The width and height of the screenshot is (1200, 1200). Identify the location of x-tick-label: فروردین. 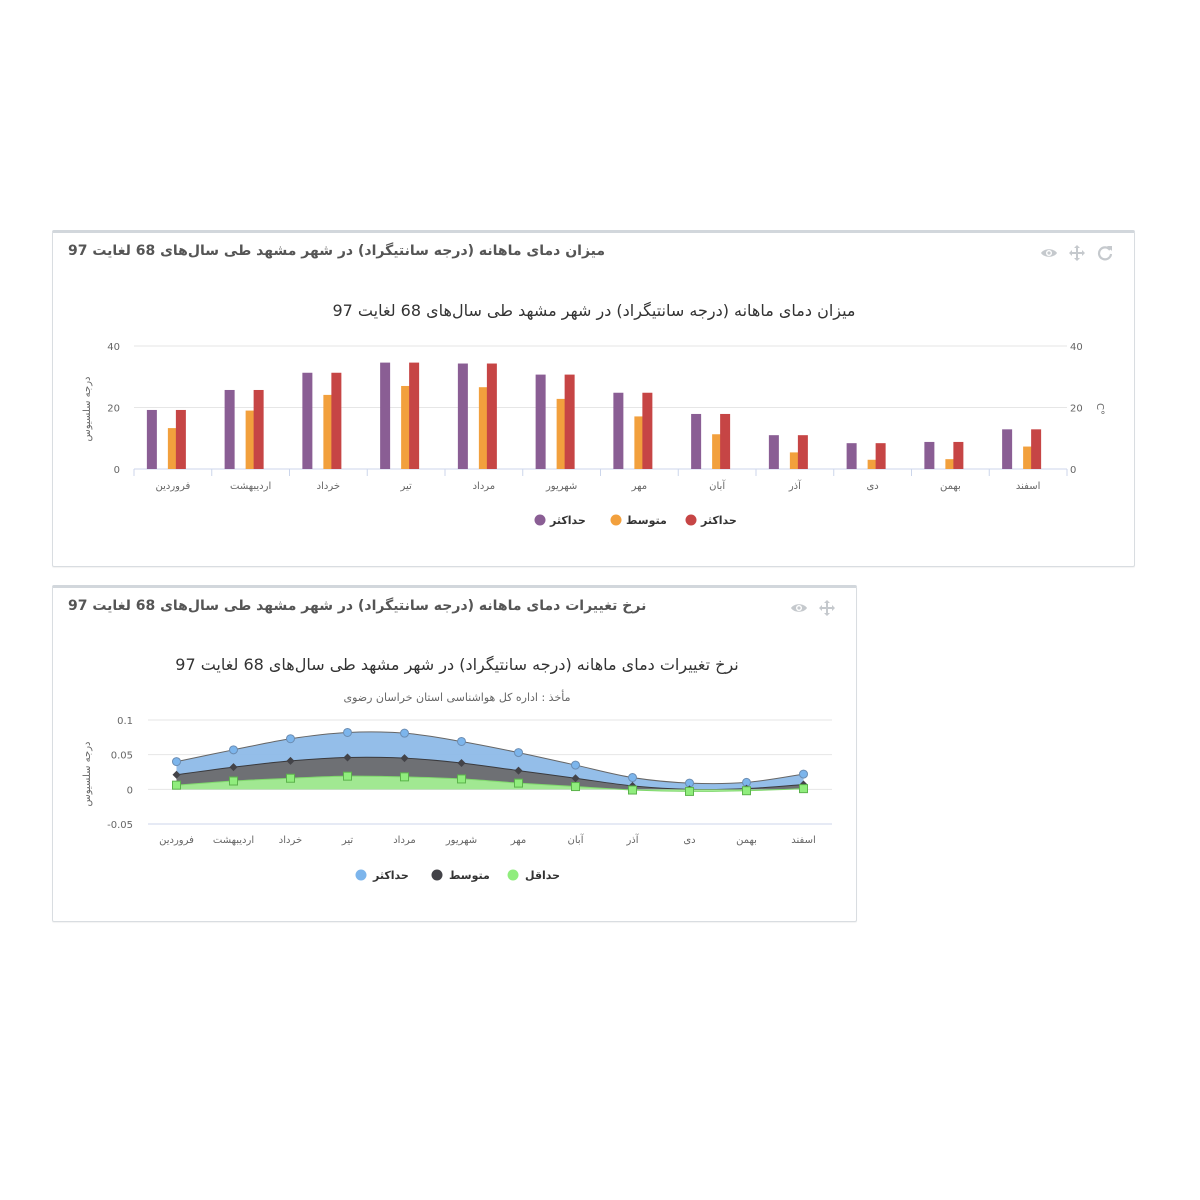
(172, 486).